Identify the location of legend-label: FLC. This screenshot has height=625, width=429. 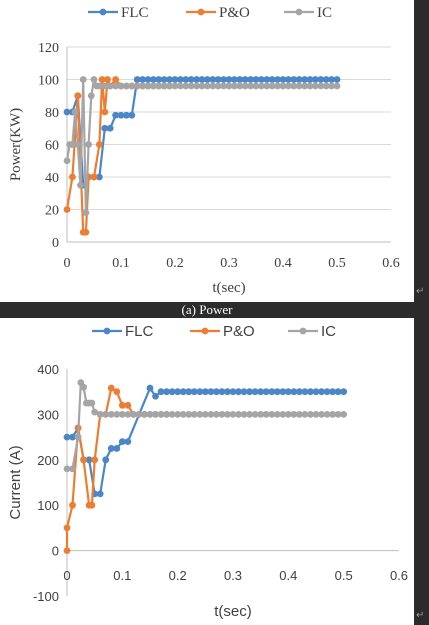
(139, 331).